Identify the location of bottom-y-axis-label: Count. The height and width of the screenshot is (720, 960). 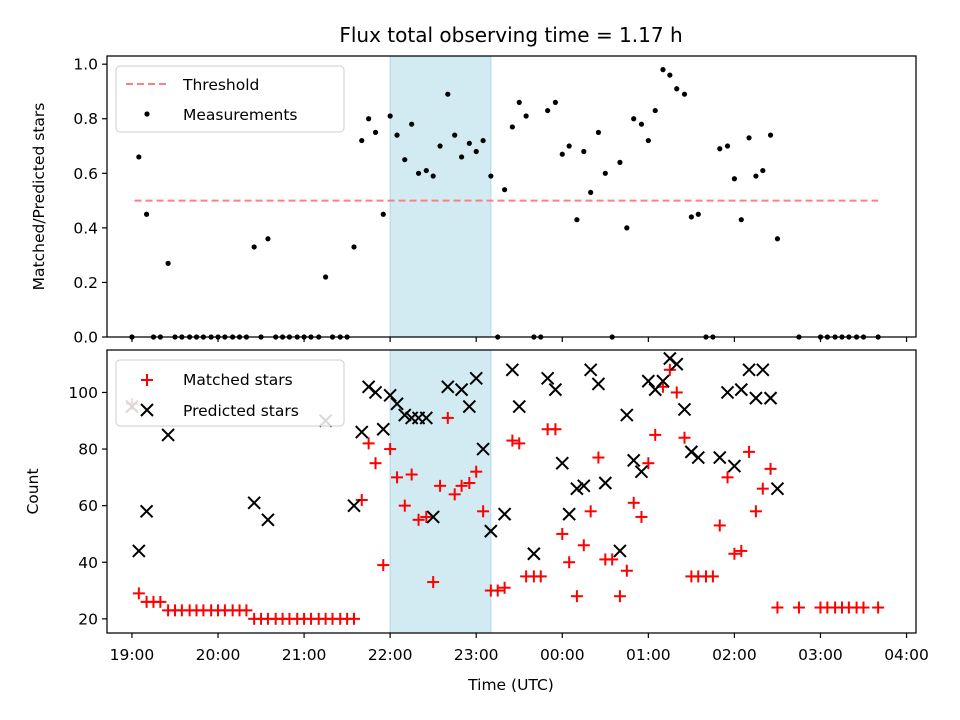
(33, 491).